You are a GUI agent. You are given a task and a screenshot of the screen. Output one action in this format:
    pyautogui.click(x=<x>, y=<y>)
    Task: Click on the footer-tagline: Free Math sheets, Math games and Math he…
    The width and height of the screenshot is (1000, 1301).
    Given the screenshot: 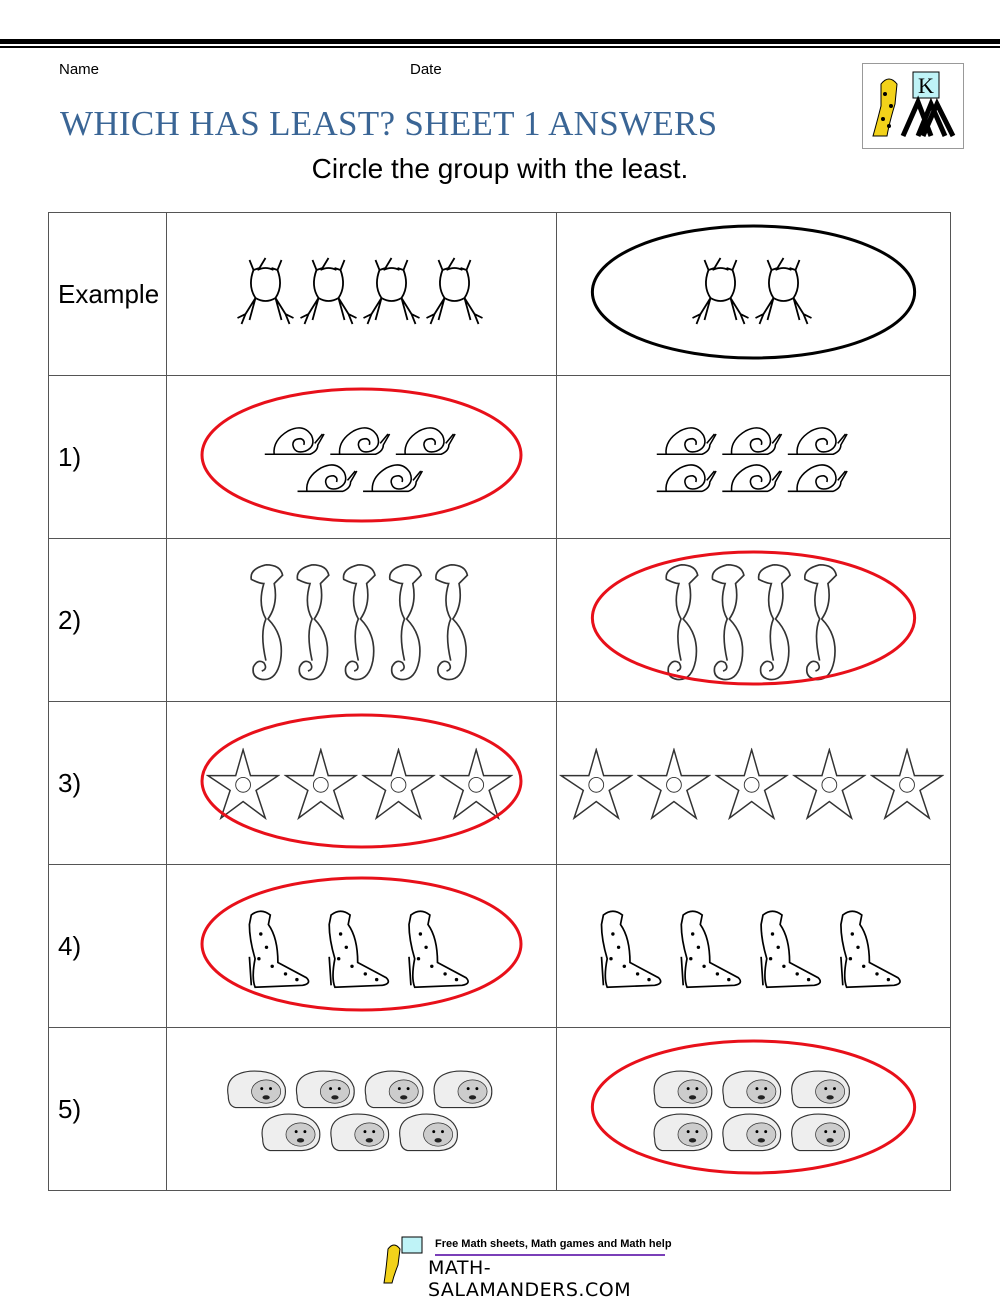 What is the action you would take?
    pyautogui.click(x=553, y=1244)
    